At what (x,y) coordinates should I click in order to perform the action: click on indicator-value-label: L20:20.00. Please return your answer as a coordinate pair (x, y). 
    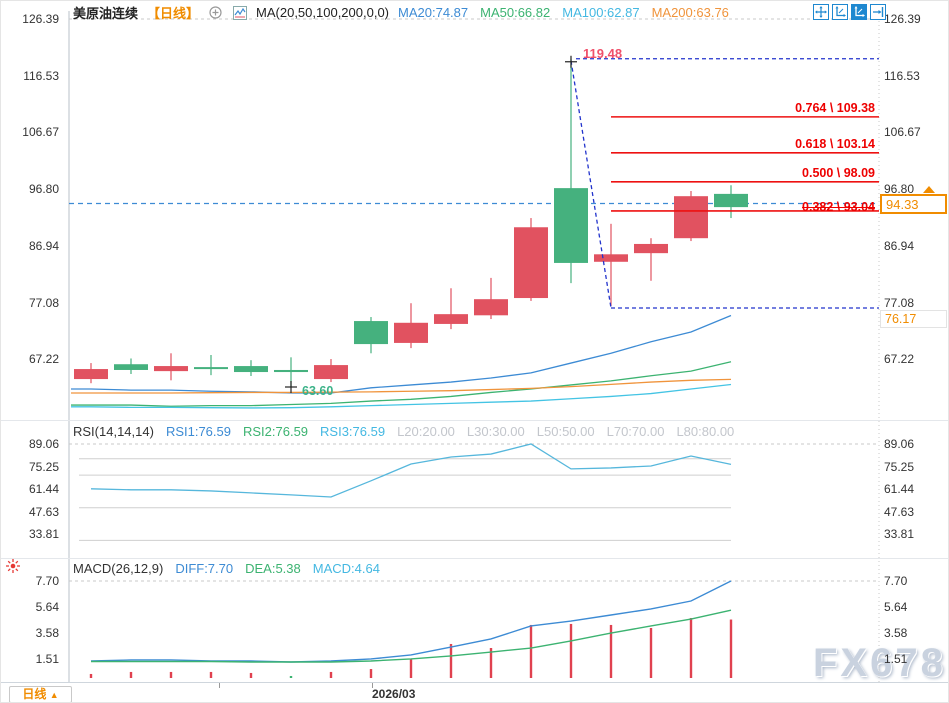
    Looking at the image, I should click on (426, 431).